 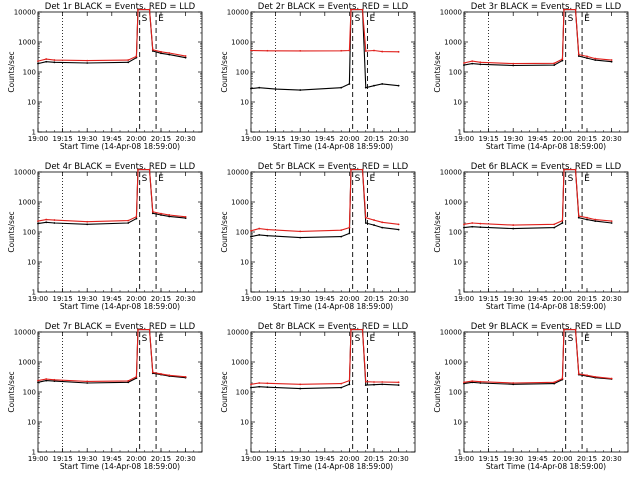 What do you see at coordinates (27, 43) in the screenshot?
I see `y-tick-label: 1000` at bounding box center [27, 43].